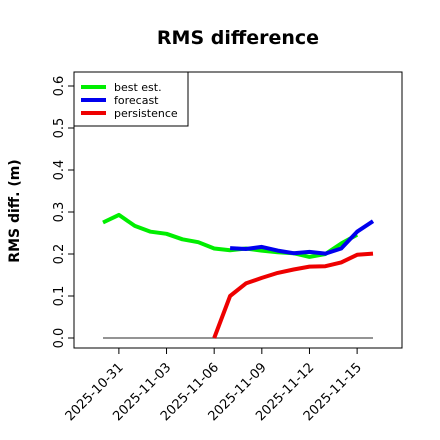 The image size is (440, 440). I want to click on y-tick-label: 0.6, so click(59, 86).